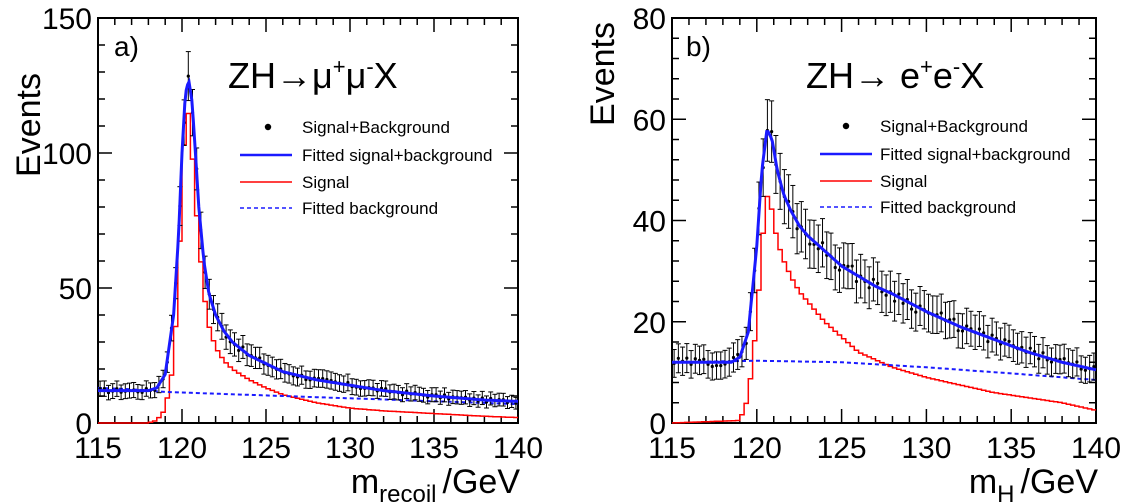 The image size is (1128, 502). What do you see at coordinates (126, 46) in the screenshot?
I see `panel-label: a)` at bounding box center [126, 46].